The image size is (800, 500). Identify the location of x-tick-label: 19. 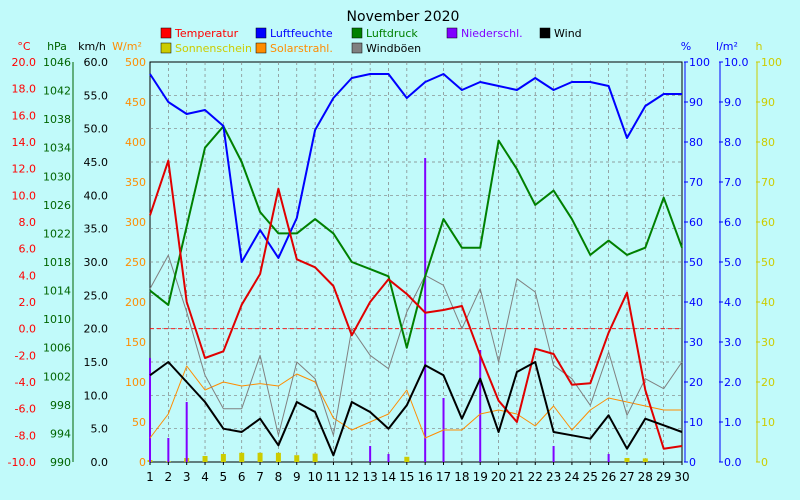
(480, 477).